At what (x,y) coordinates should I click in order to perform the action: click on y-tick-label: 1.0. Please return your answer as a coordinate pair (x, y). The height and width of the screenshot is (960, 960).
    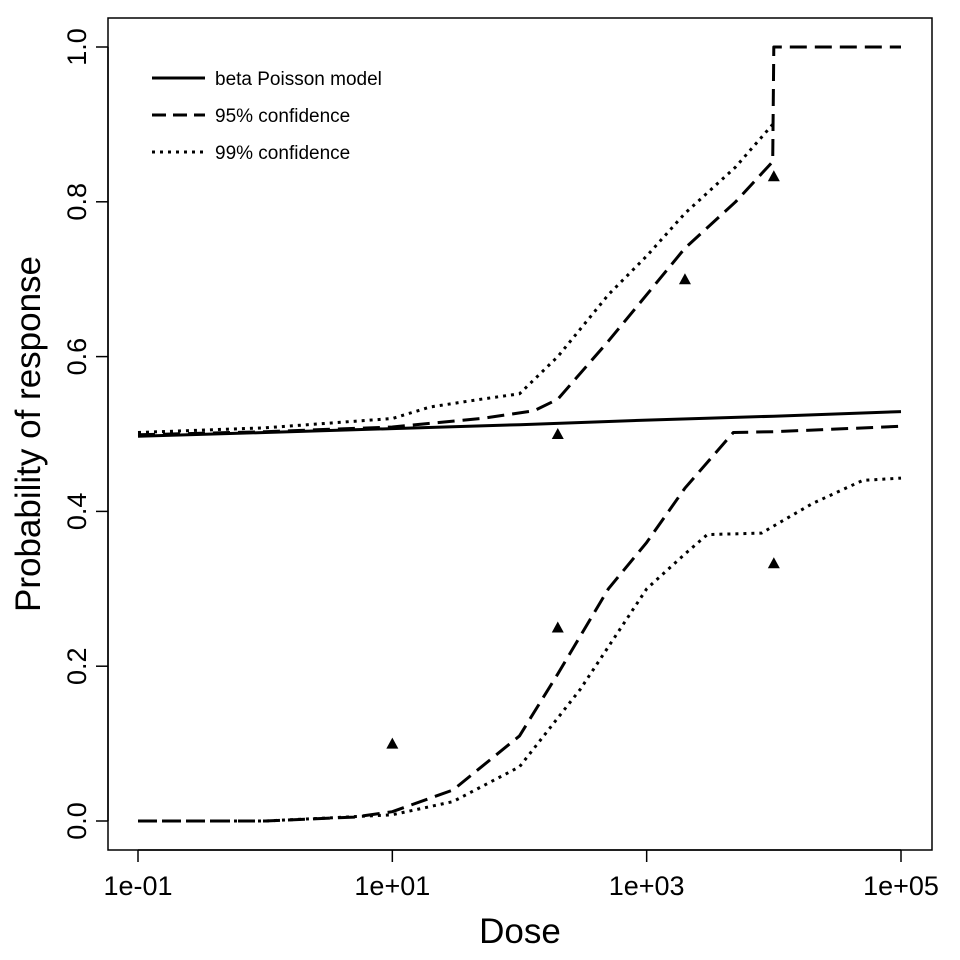
    Looking at the image, I should click on (77, 47).